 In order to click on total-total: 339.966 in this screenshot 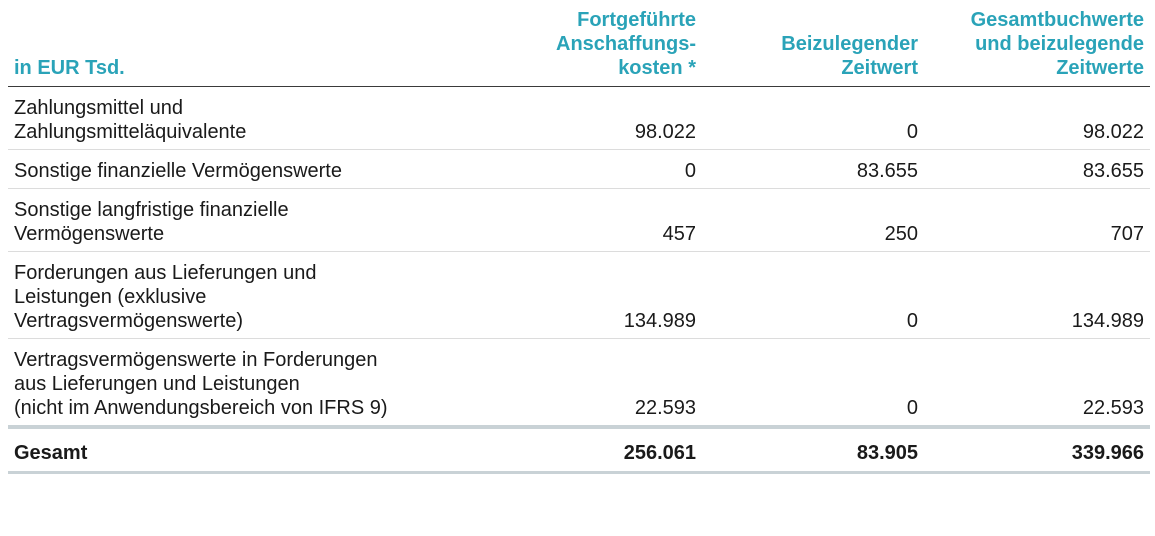, I will do `click(1037, 449)`.